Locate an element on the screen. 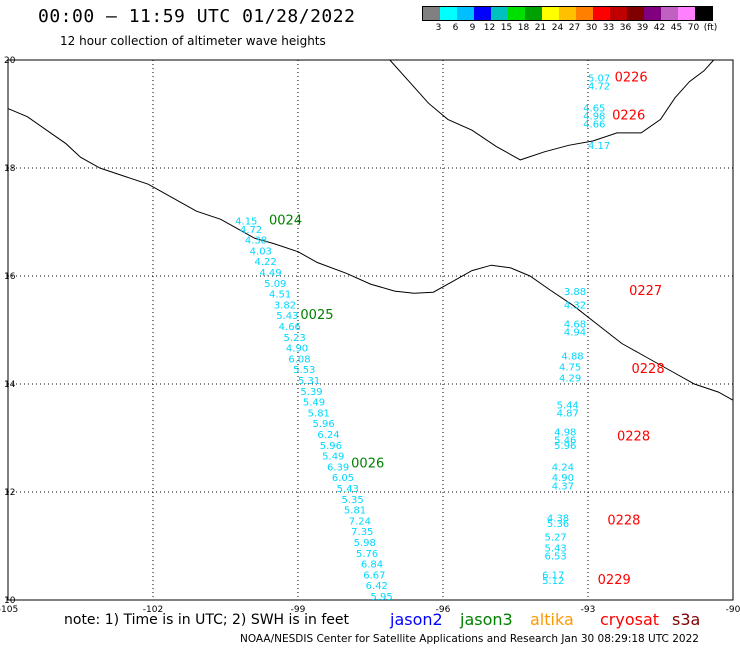  scale-label: 39 is located at coordinates (642, 28).